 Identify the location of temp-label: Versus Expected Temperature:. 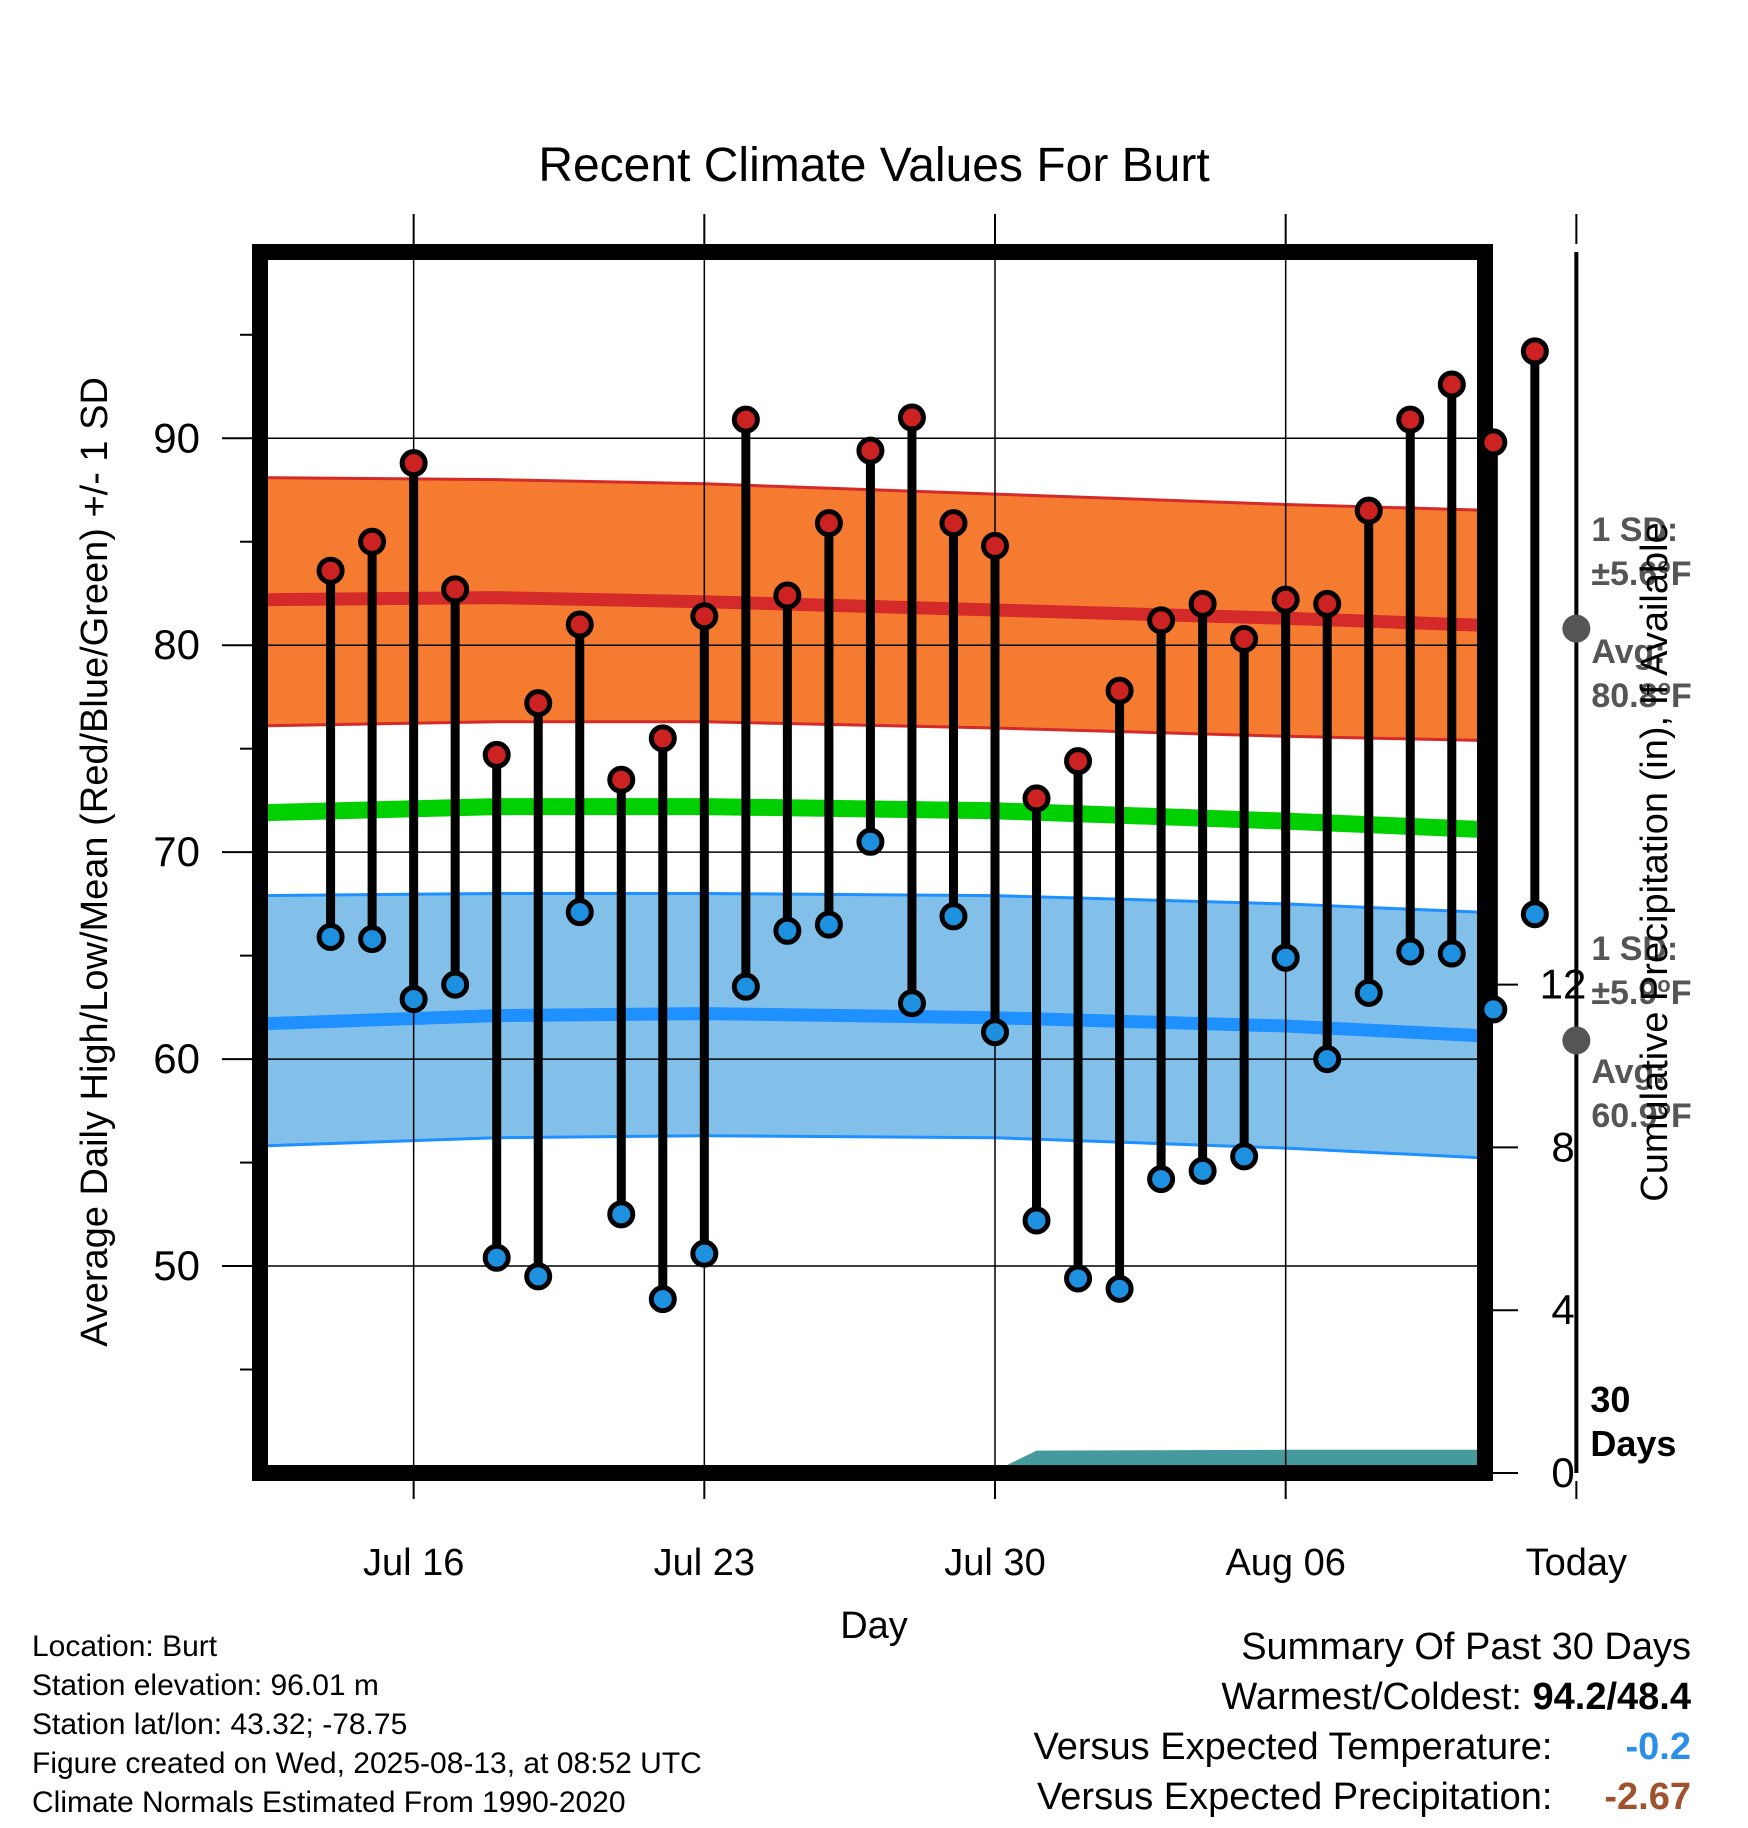
(1293, 1747).